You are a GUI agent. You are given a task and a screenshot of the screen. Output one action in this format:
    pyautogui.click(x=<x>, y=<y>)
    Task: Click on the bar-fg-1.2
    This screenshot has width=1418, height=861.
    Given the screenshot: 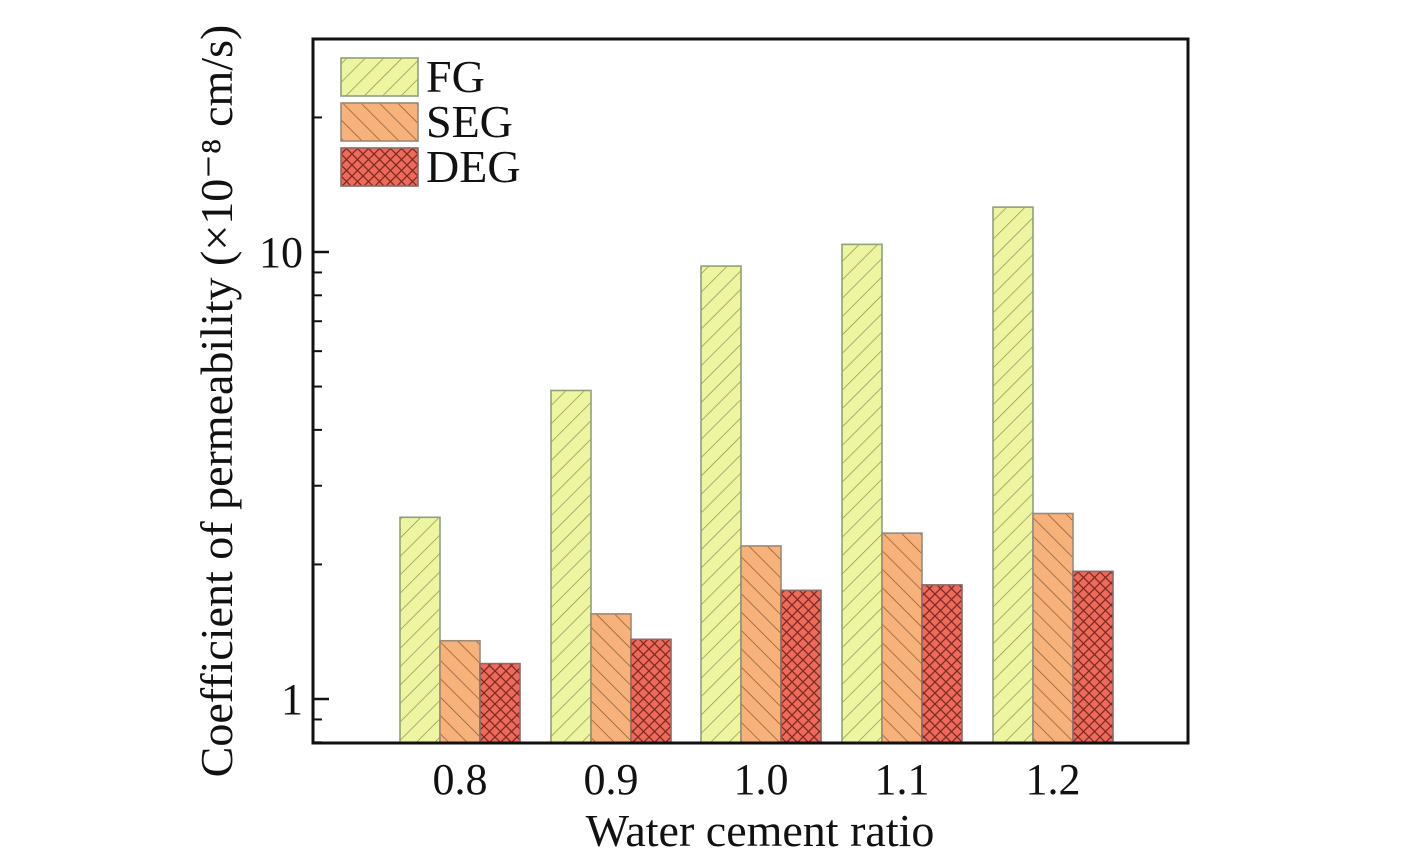 What is the action you would take?
    pyautogui.click(x=1013, y=475)
    